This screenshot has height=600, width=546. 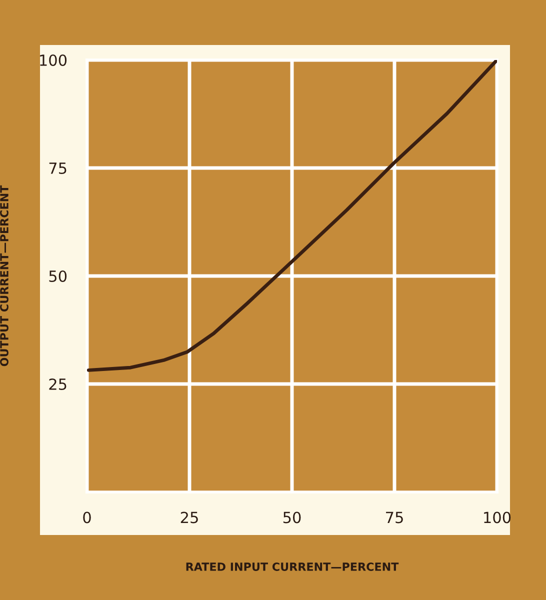 What do you see at coordinates (292, 518) in the screenshot?
I see `x-tick-label: 50` at bounding box center [292, 518].